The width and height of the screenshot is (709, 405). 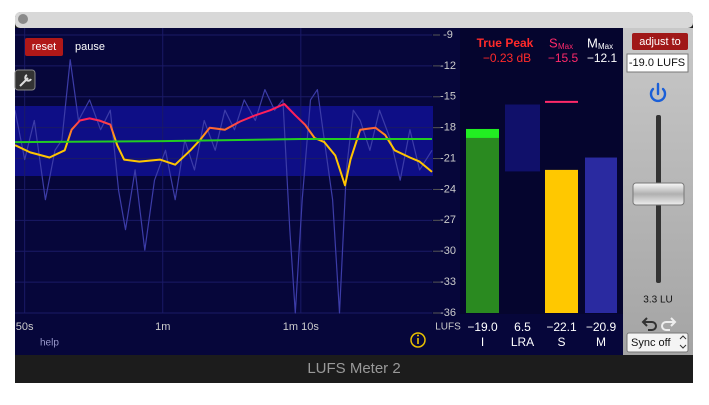 What do you see at coordinates (49, 343) in the screenshot?
I see `help-link: help` at bounding box center [49, 343].